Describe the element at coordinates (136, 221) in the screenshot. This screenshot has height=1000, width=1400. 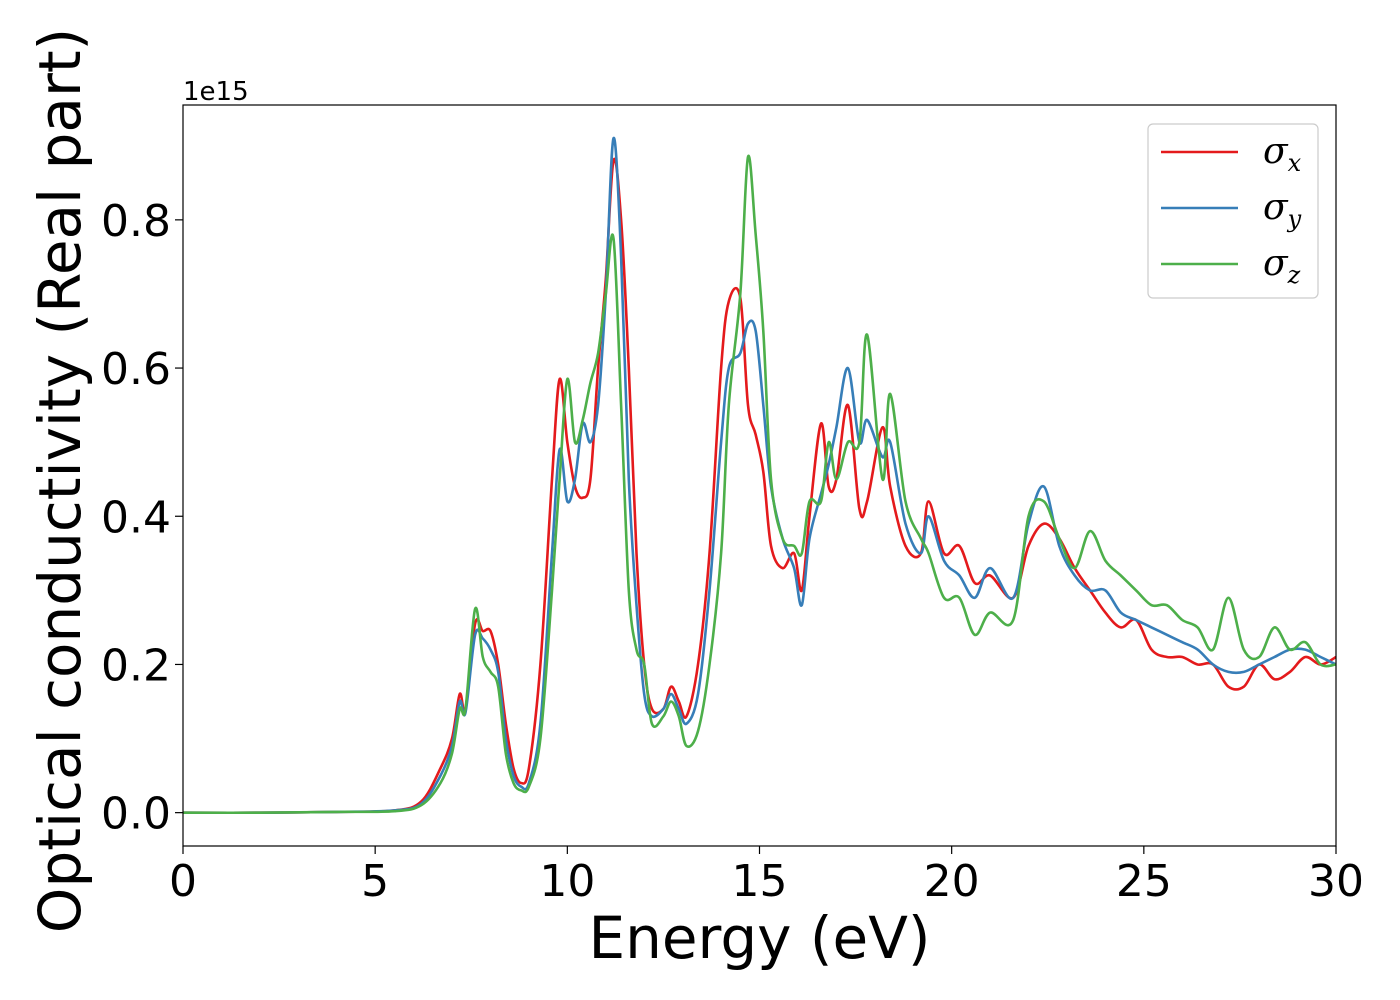
I see `y-tick-label: 0.8` at that location.